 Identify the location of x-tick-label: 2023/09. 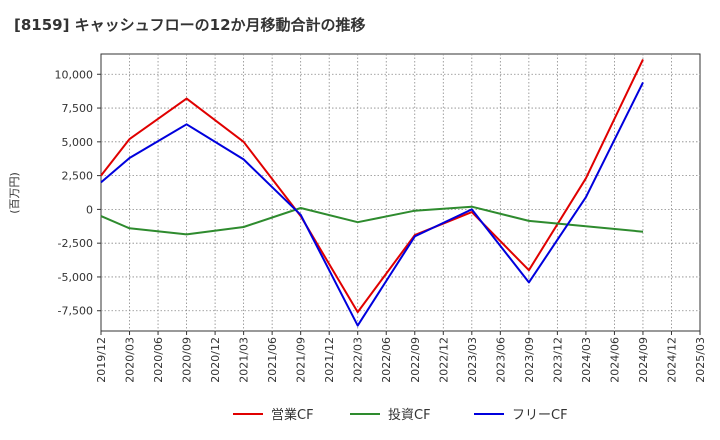
(529, 360).